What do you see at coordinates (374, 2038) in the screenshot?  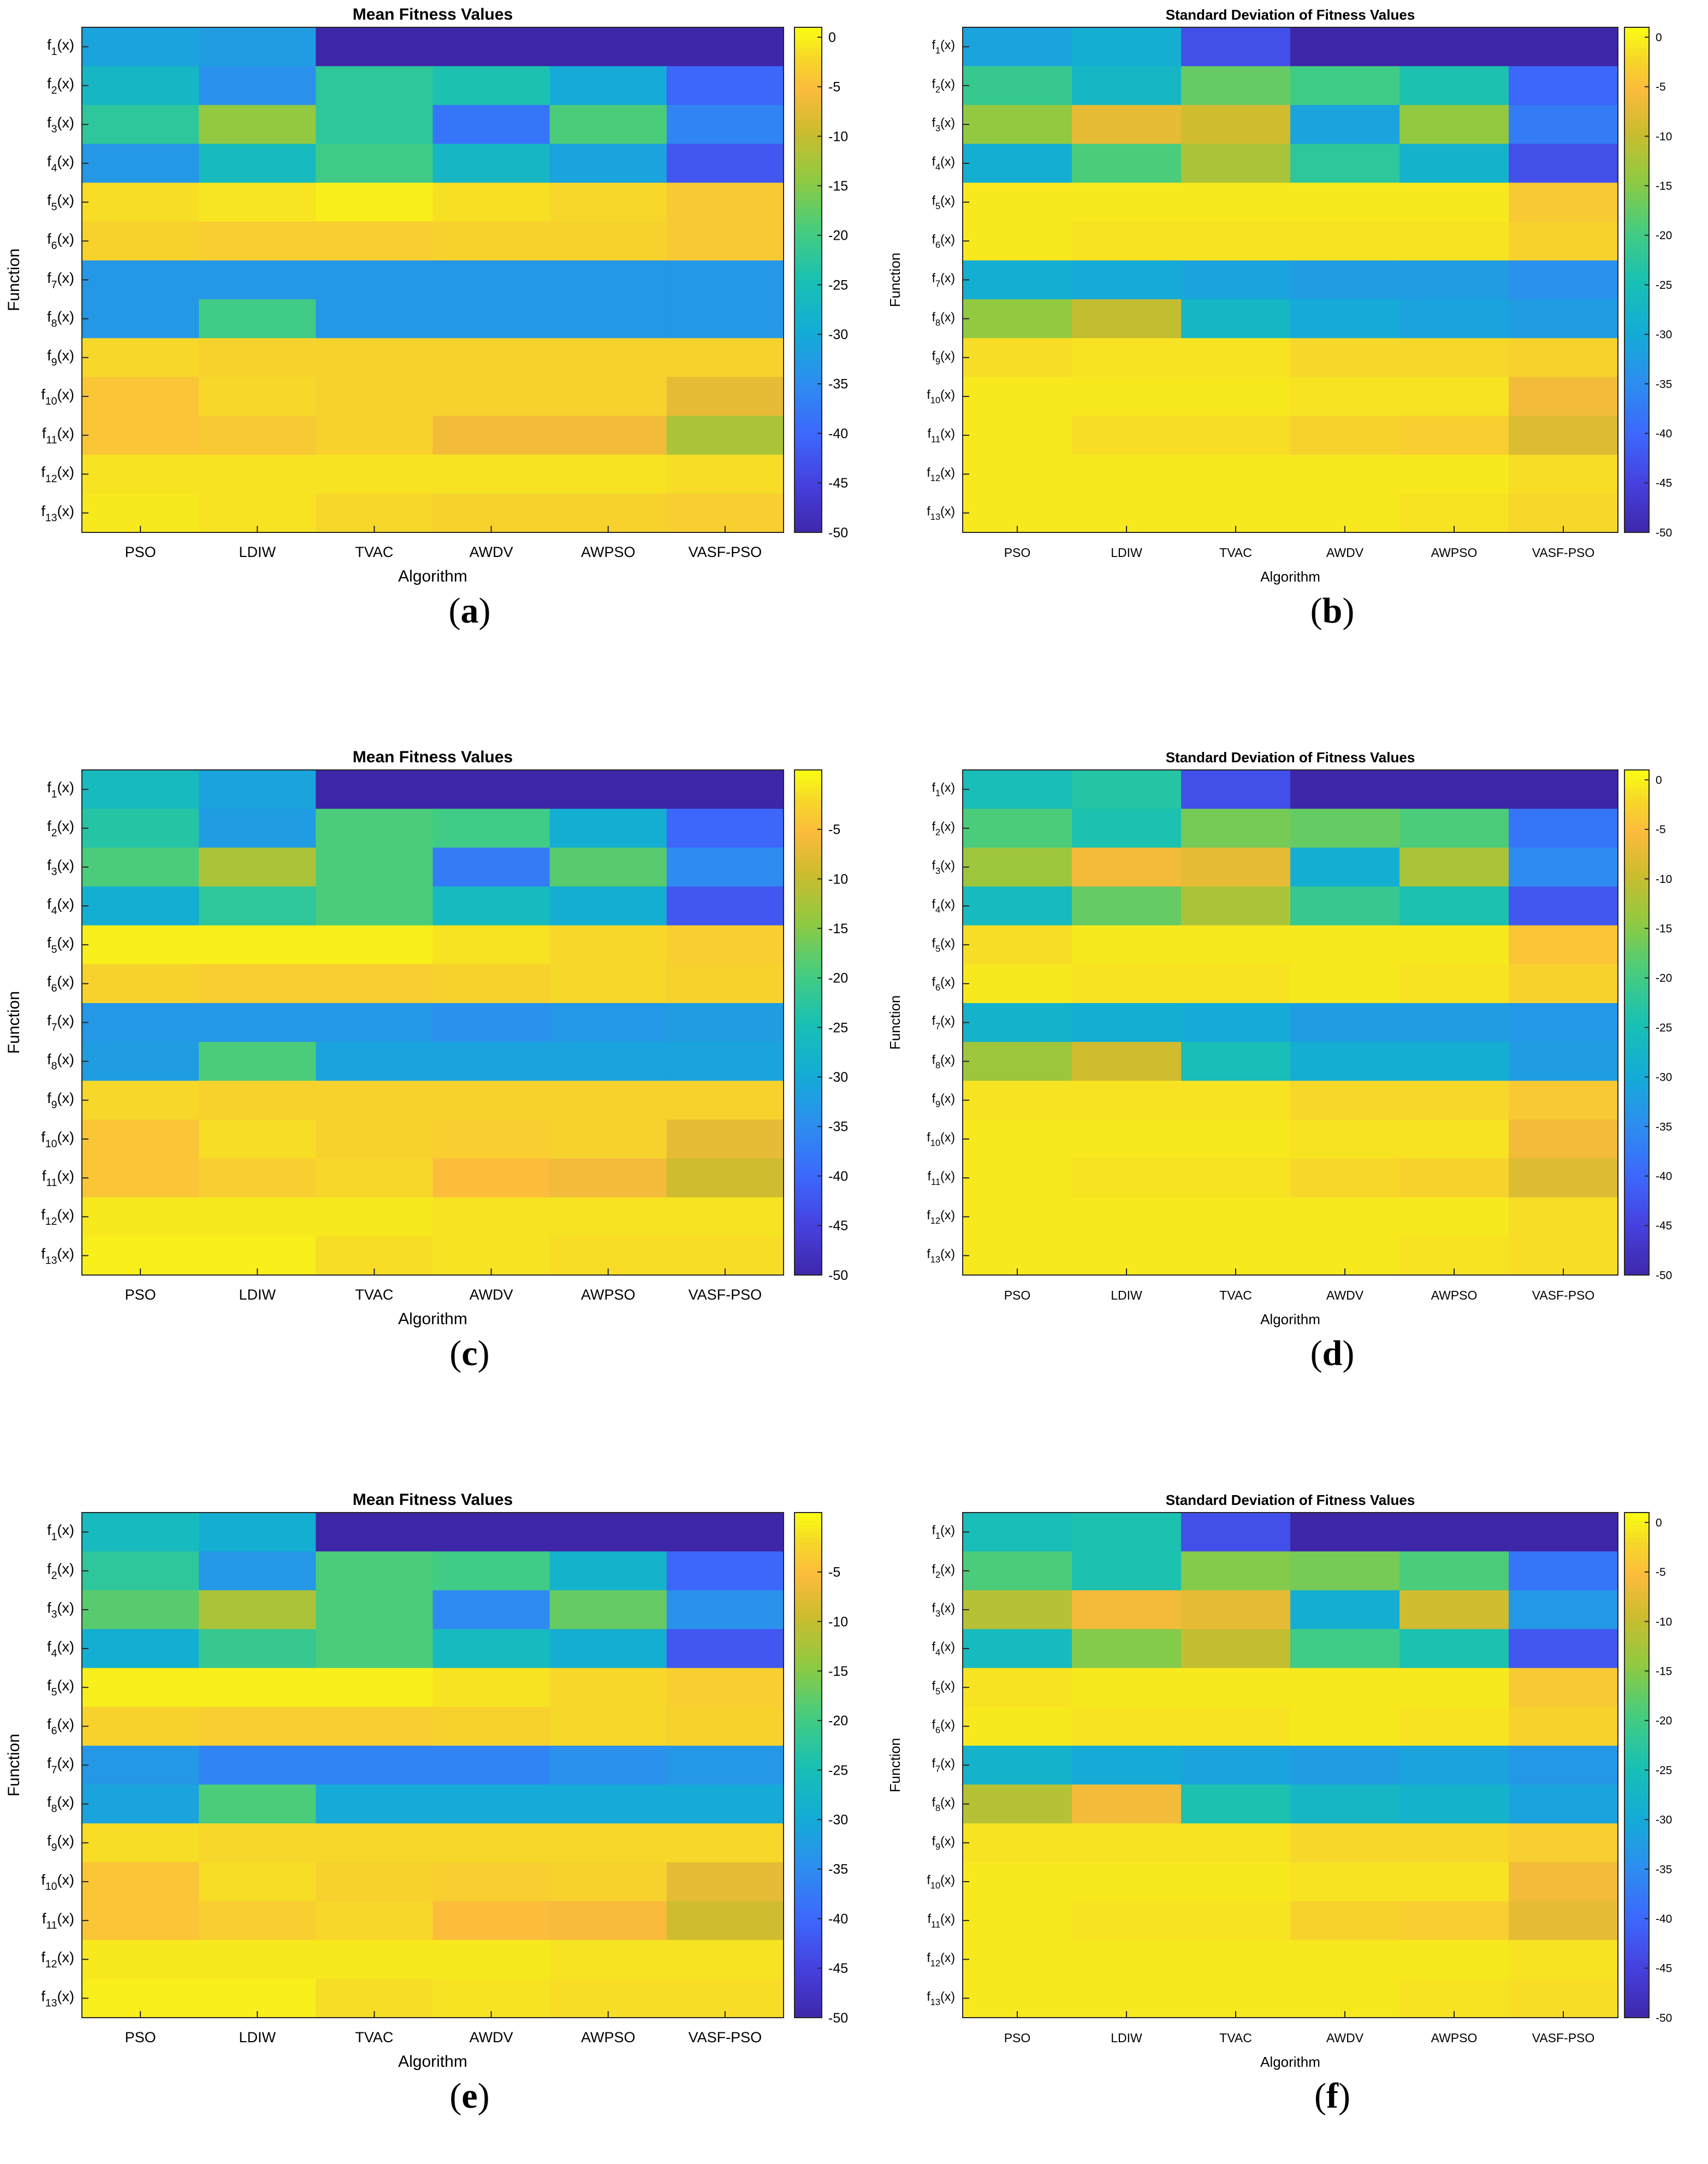 I see `x-tick-label: TVAC` at bounding box center [374, 2038].